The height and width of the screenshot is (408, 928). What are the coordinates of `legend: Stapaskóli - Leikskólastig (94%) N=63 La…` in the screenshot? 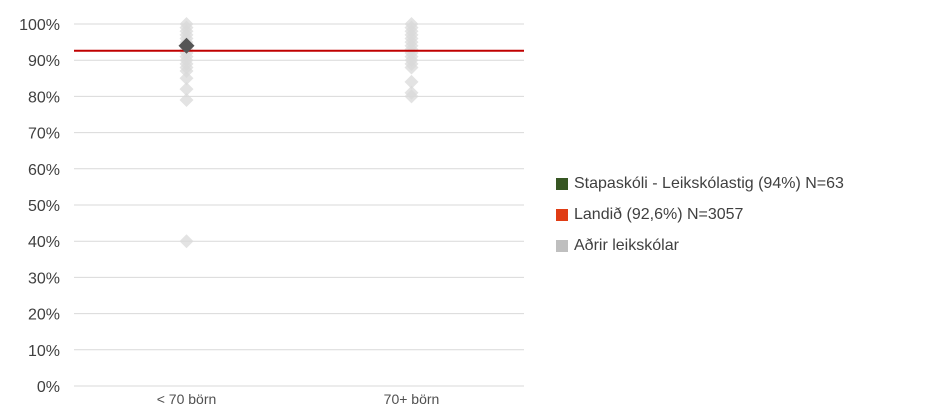 It's located at (700, 214).